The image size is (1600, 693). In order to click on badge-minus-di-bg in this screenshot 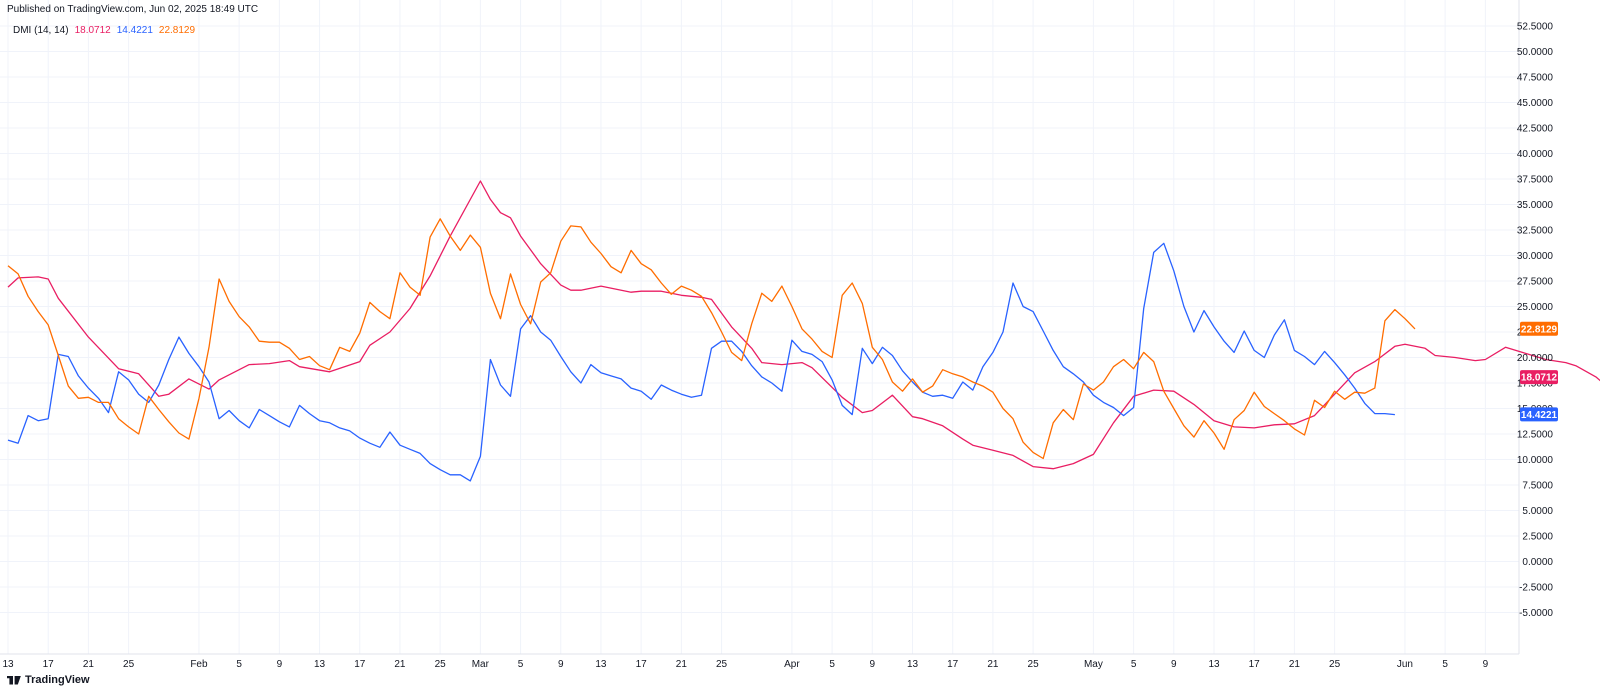, I will do `click(1539, 328)`.